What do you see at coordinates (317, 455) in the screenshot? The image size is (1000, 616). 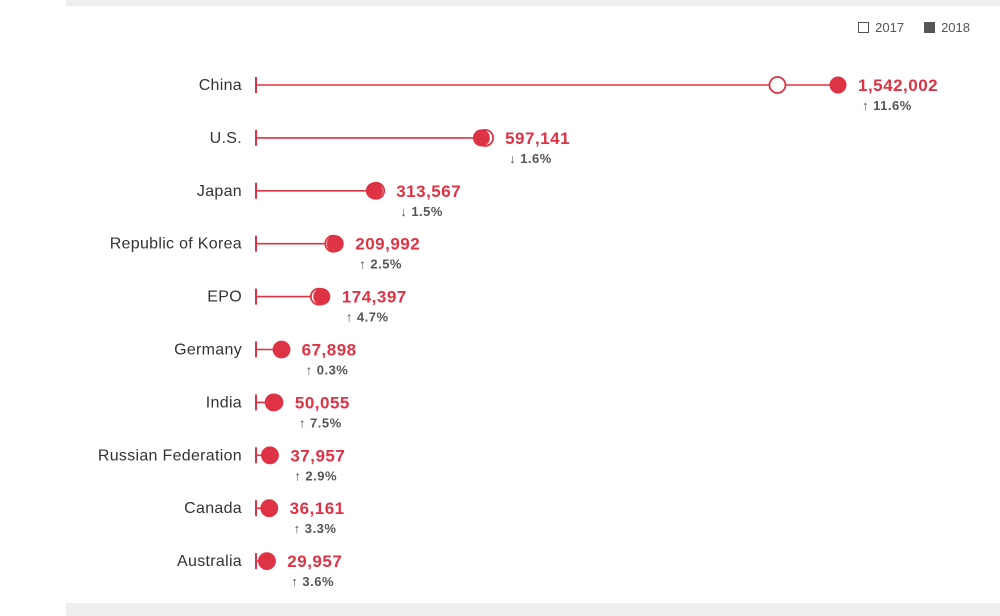 I see `value-label: 37,957` at bounding box center [317, 455].